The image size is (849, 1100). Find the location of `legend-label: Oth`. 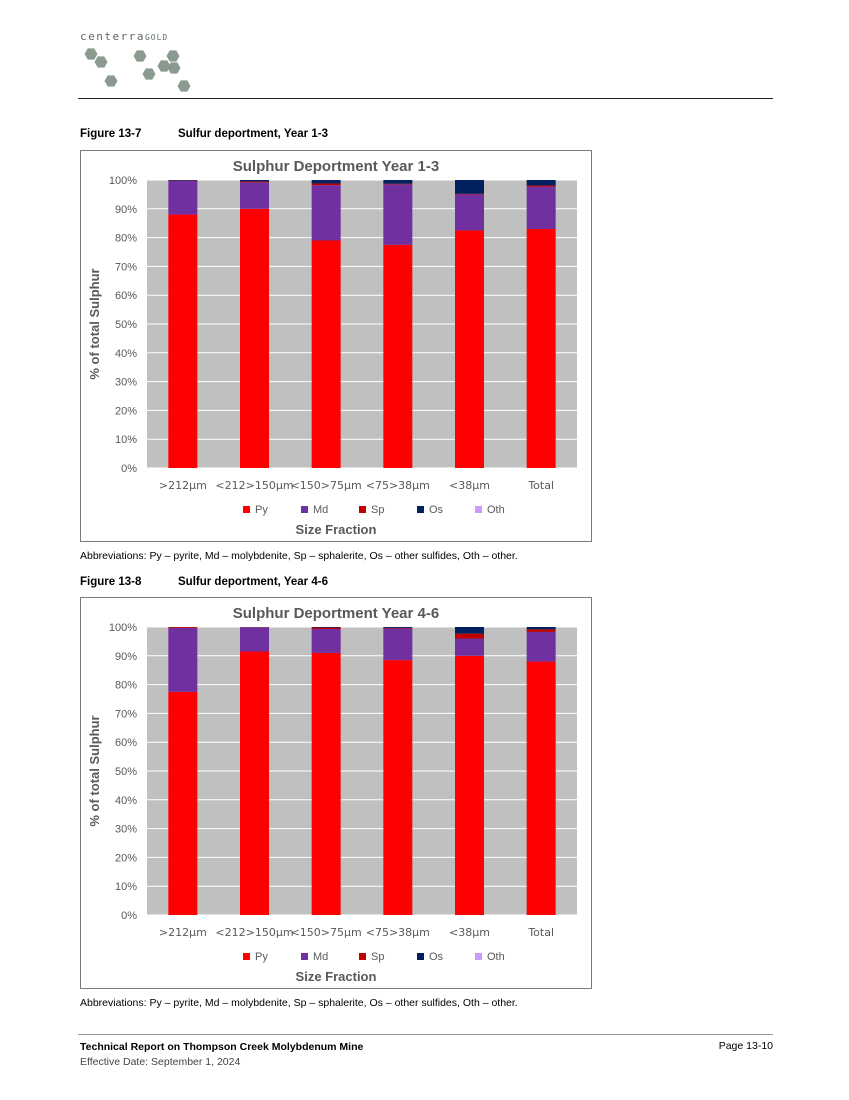

legend-label: Oth is located at coordinates (496, 957).